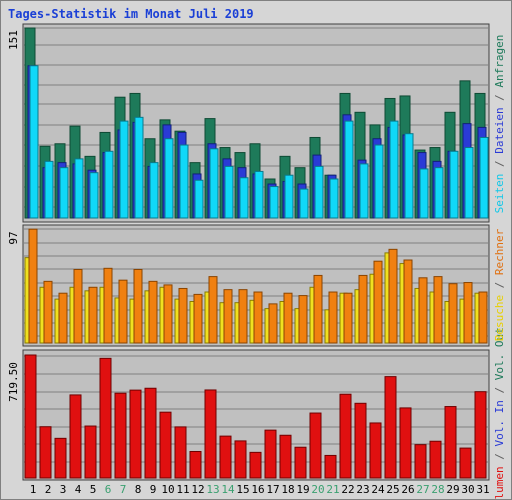 The height and width of the screenshot is (500, 512). Describe the element at coordinates (422, 489) in the screenshot. I see `x-tick-label-27: 27` at that location.